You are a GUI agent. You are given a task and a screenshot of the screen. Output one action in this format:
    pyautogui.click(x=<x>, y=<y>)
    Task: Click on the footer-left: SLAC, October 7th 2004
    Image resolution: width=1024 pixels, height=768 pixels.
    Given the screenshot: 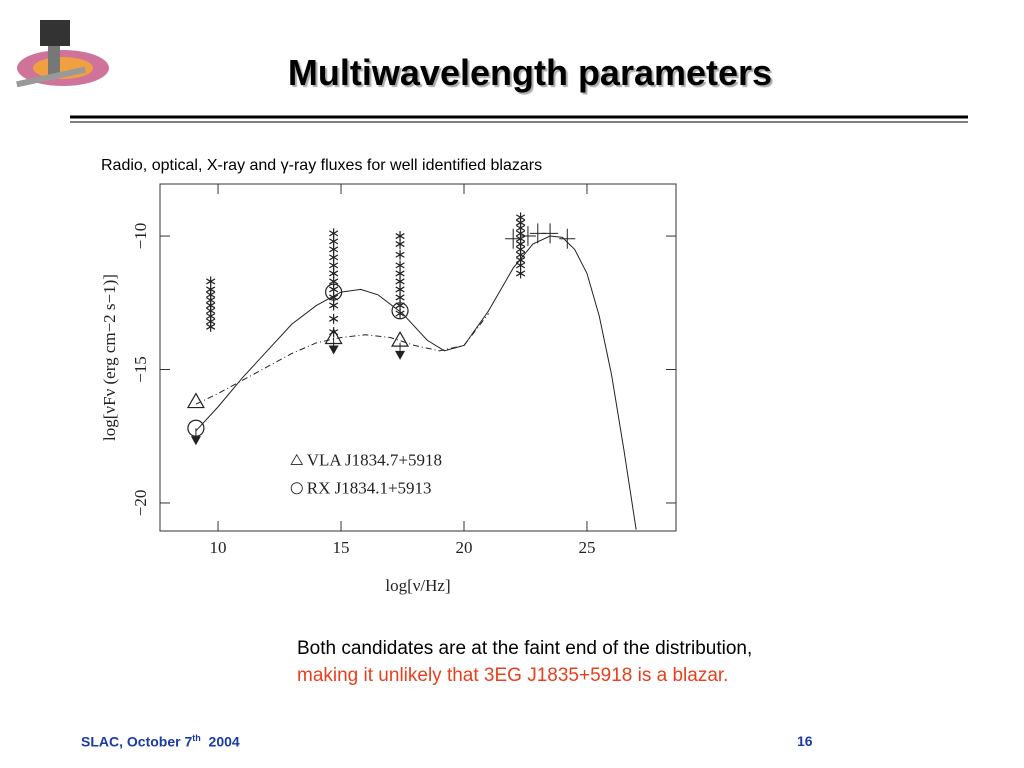 What is the action you would take?
    pyautogui.click(x=160, y=741)
    